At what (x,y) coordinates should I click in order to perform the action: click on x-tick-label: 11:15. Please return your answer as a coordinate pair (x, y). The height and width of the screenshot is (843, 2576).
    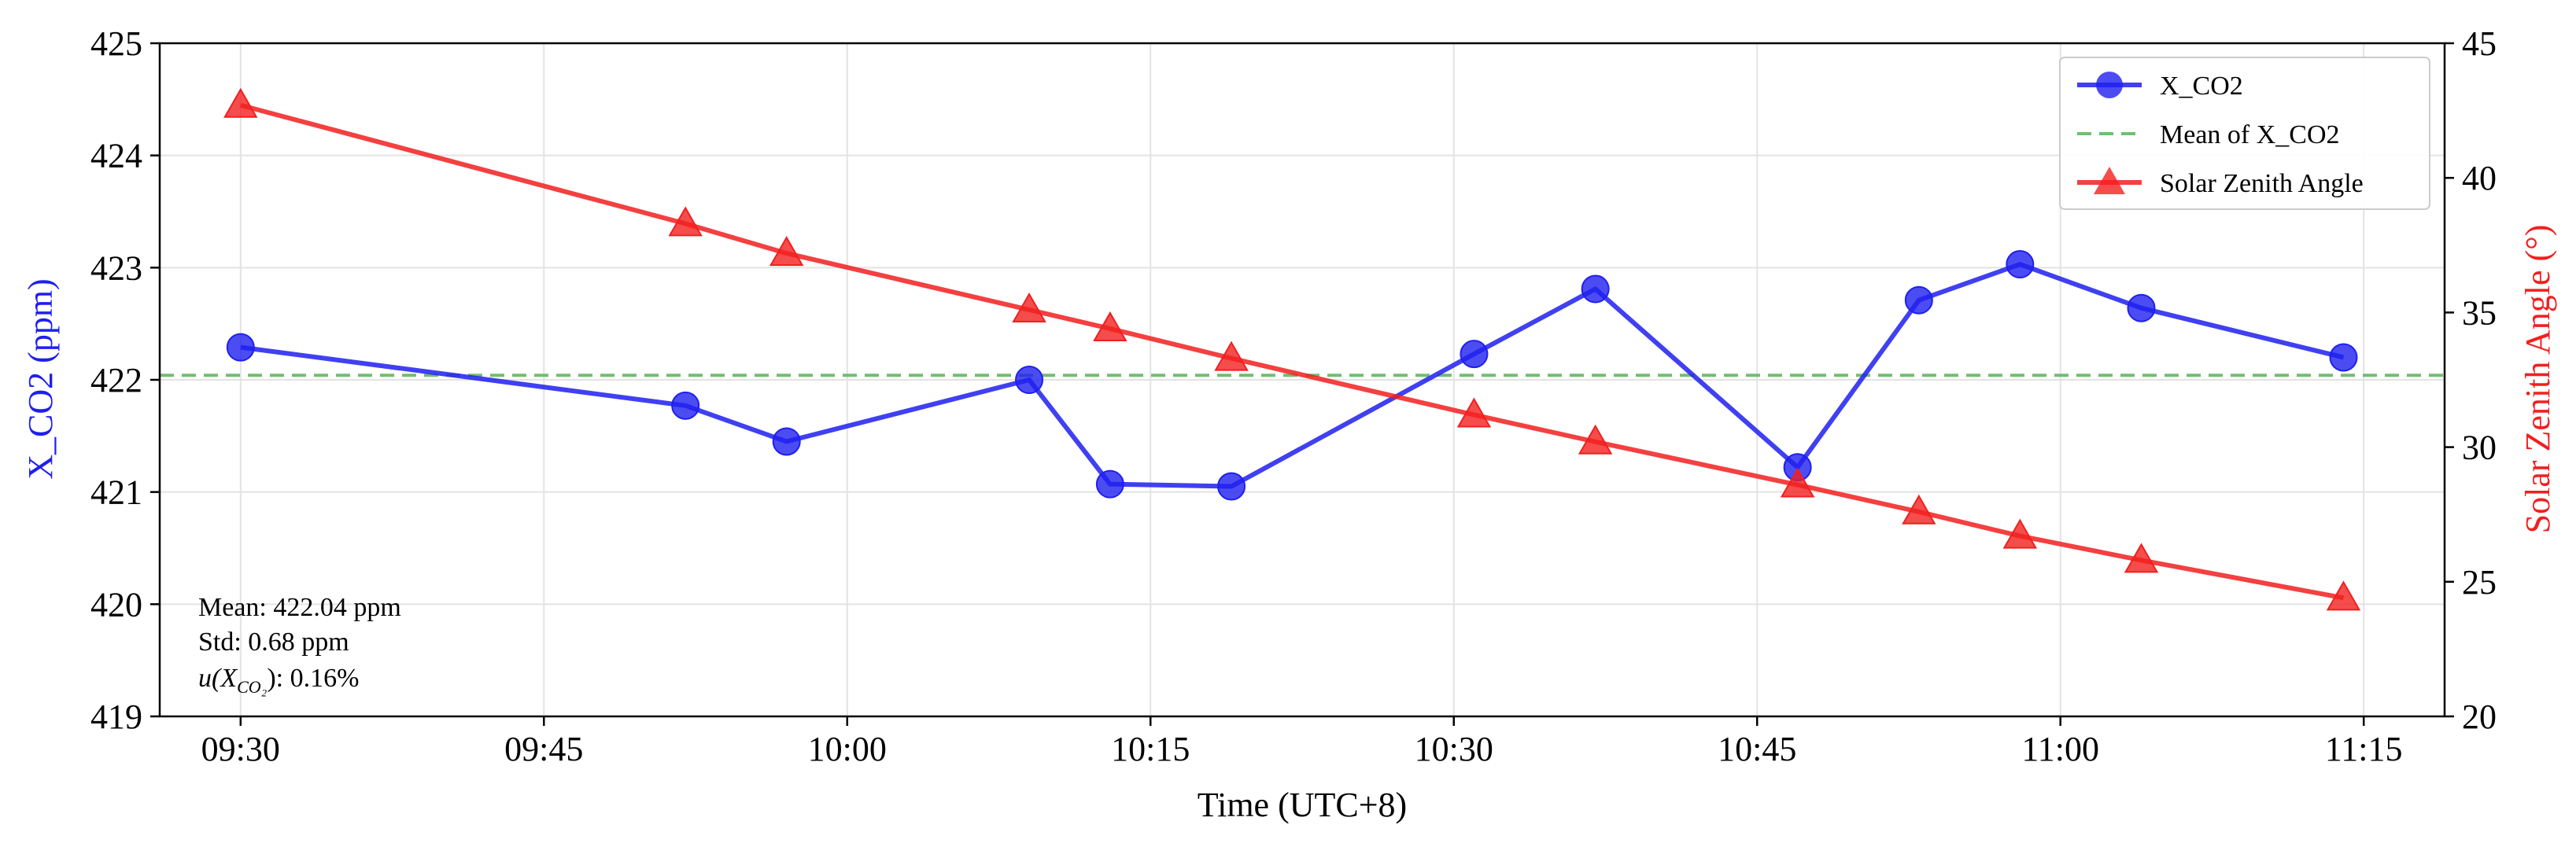
    Looking at the image, I should click on (2364, 749).